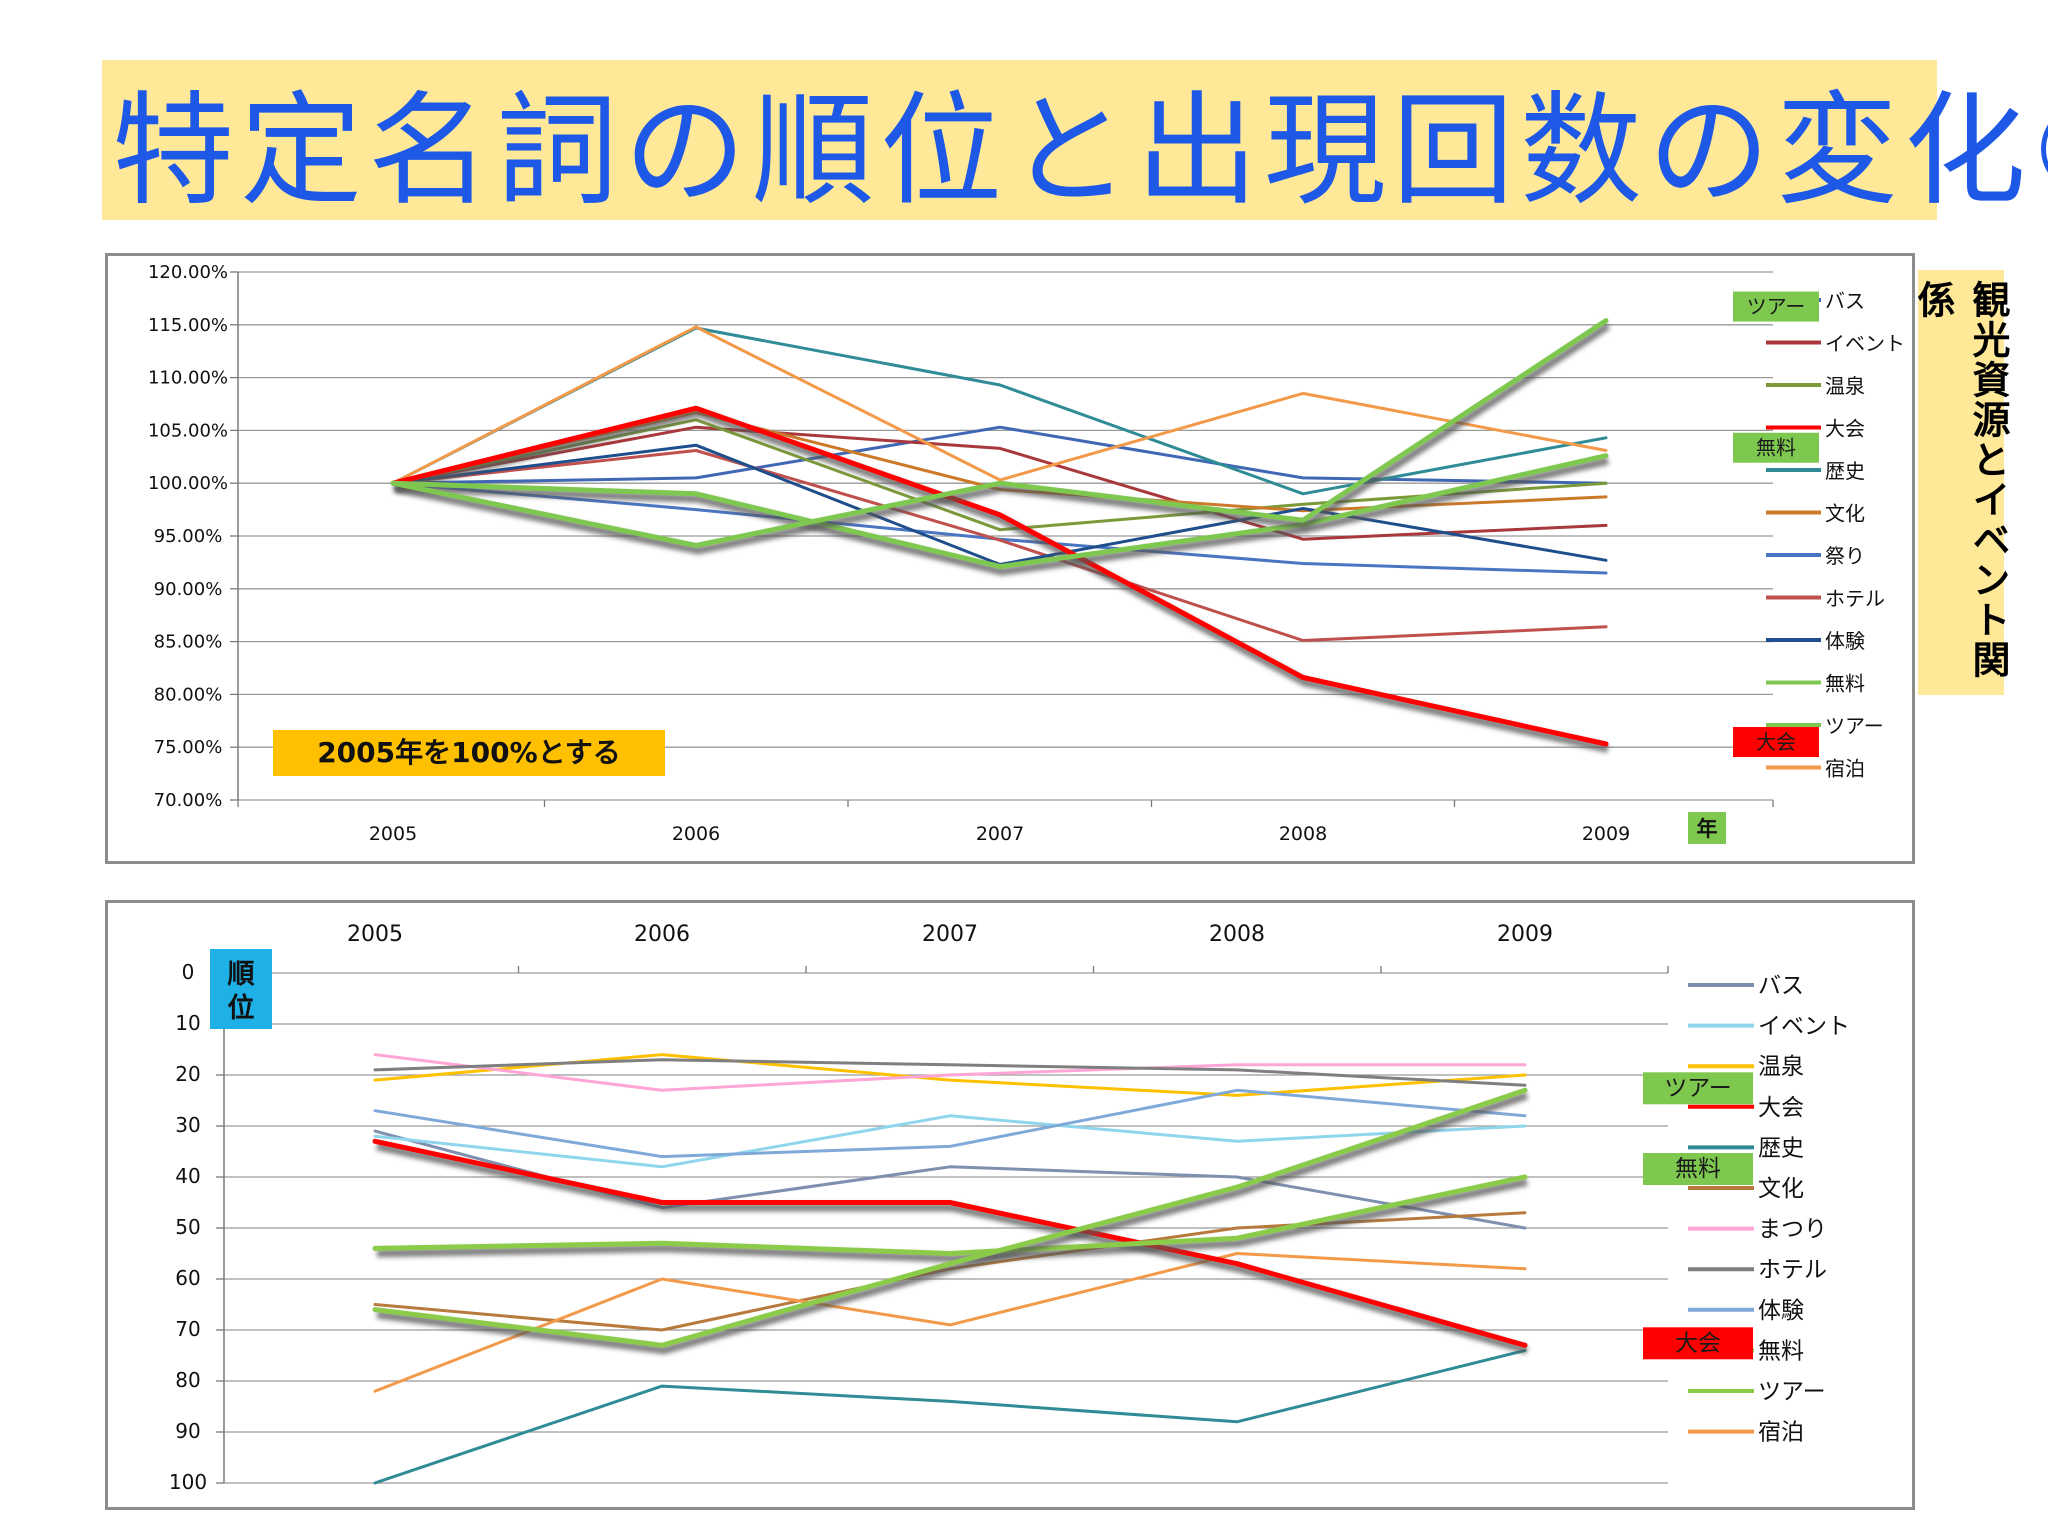  What do you see at coordinates (241, 1008) in the screenshot?
I see `rank-title-char: 位` at bounding box center [241, 1008].